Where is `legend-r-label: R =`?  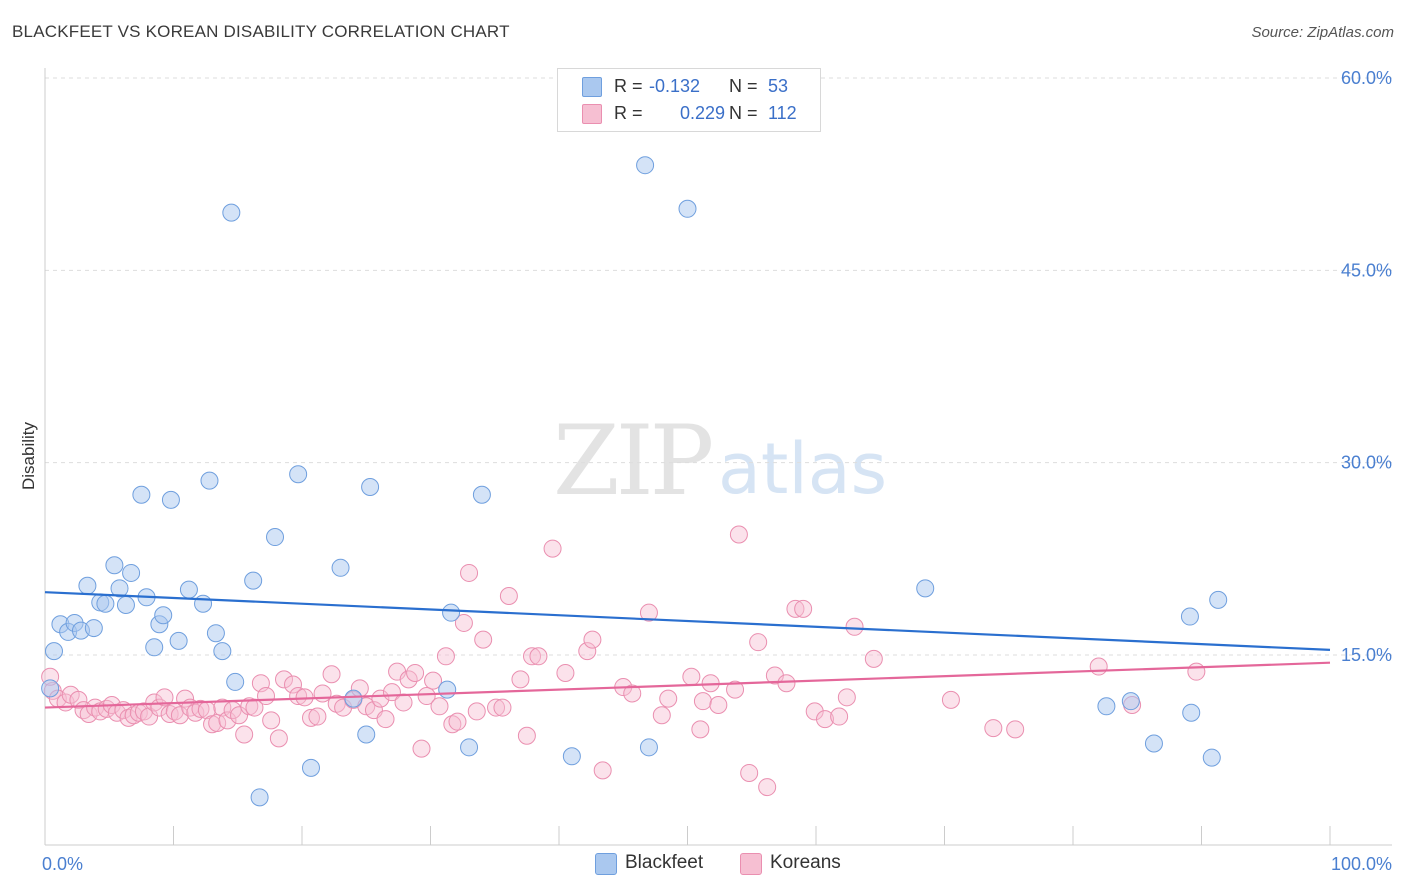
legend-r-label: R = is located at coordinates (631, 113).